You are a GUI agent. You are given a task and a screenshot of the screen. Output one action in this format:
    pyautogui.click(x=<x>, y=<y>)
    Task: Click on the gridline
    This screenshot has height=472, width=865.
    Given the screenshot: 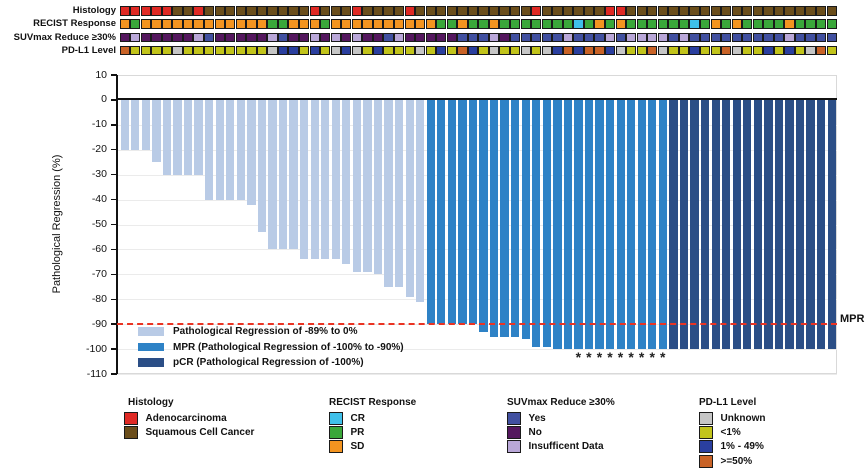 What is the action you would take?
    pyautogui.click(x=477, y=374)
    